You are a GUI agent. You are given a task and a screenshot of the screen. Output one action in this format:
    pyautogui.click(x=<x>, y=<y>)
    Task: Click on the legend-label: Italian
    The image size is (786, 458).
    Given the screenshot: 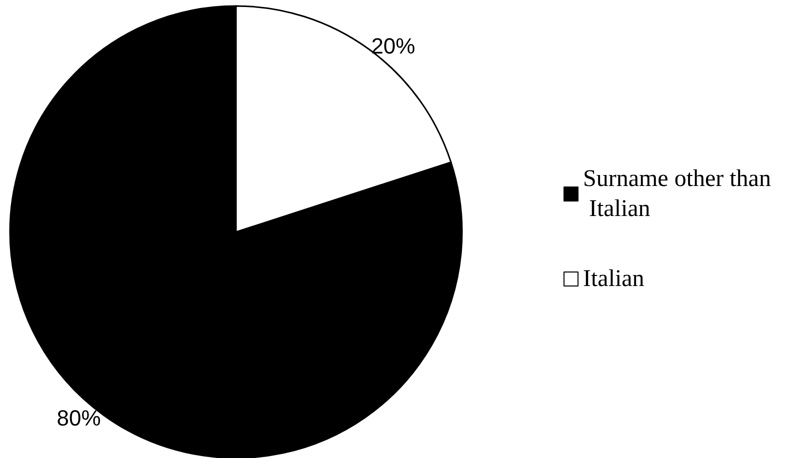 What is the action you would take?
    pyautogui.click(x=613, y=279)
    